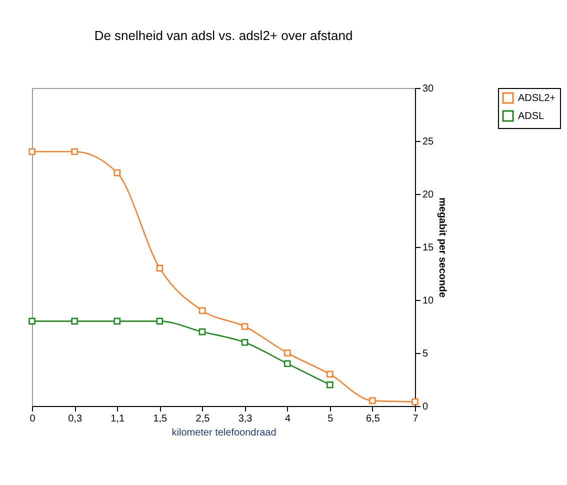 The image size is (567, 485). Describe the element at coordinates (428, 142) in the screenshot. I see `y-tick-label: 25` at that location.